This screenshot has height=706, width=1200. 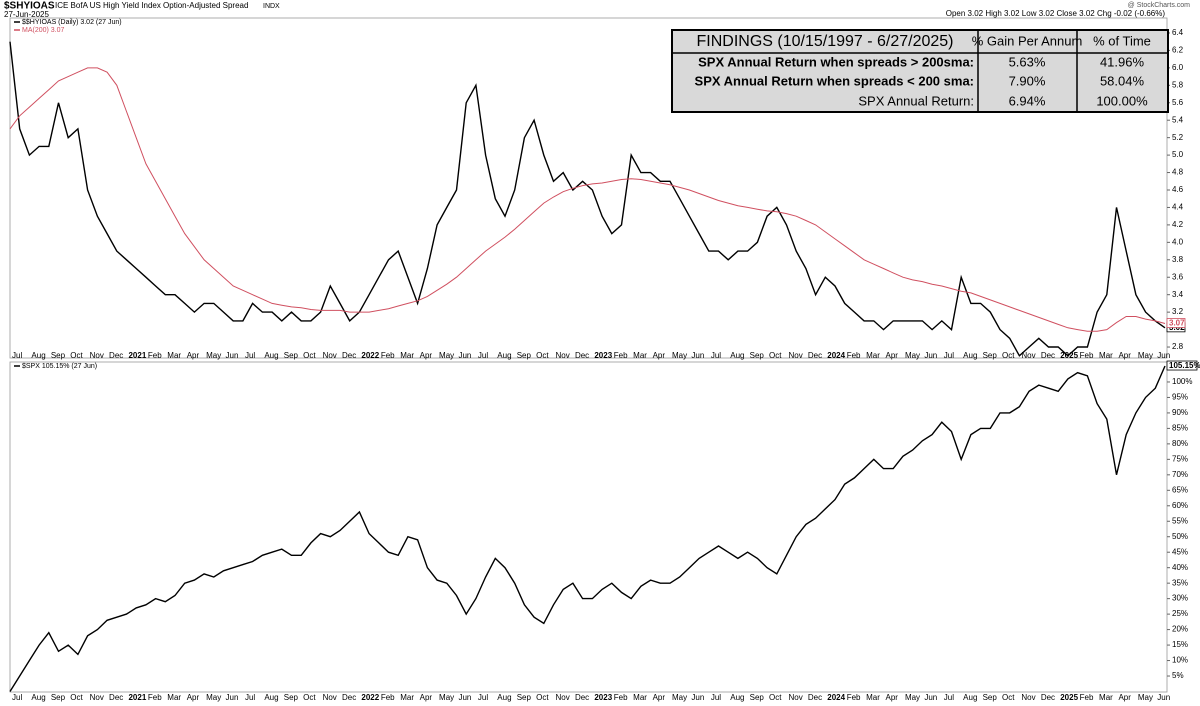 I want to click on legend-entry: $$HYIOAS (Daily) 3.02 (27 Jun), so click(x=72, y=22).